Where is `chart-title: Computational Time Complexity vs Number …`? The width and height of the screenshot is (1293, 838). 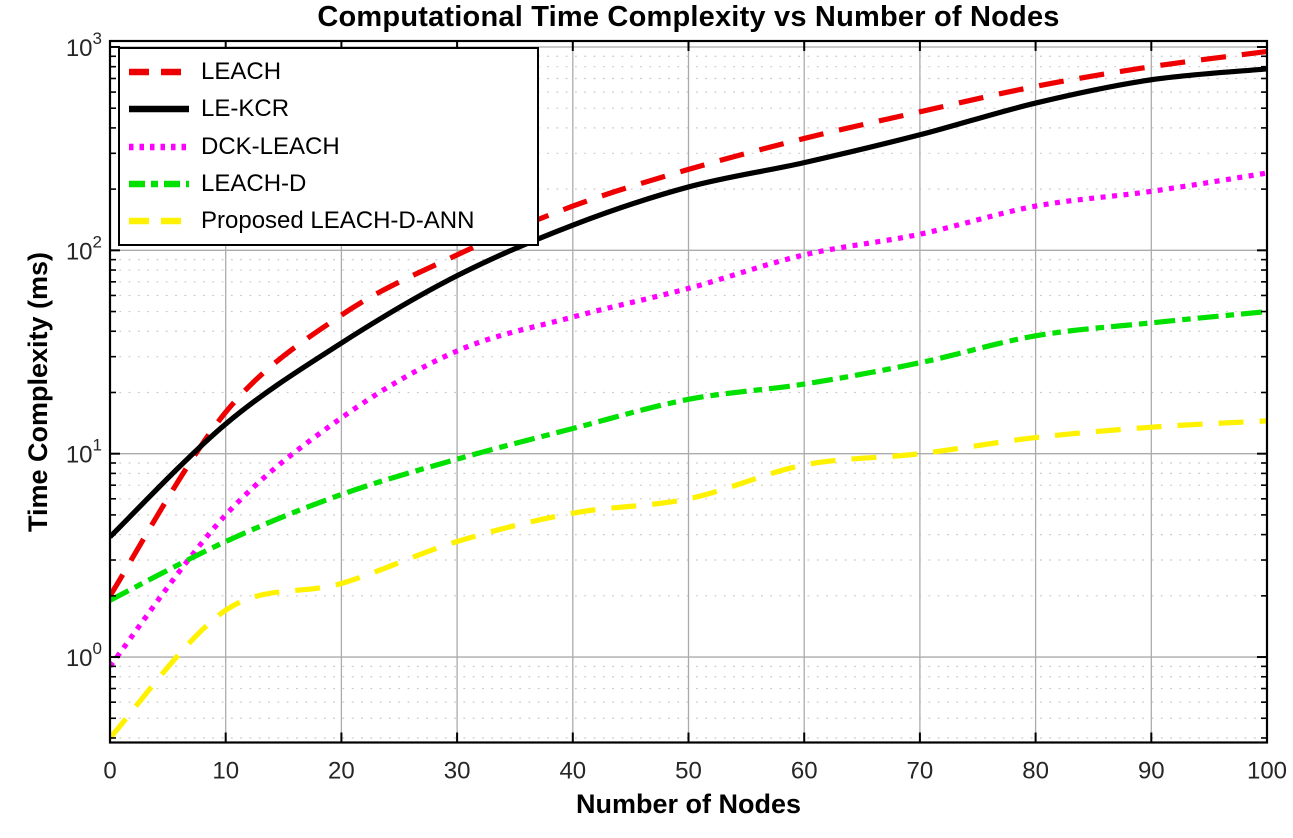 chart-title: Computational Time Complexity vs Number … is located at coordinates (688, 17).